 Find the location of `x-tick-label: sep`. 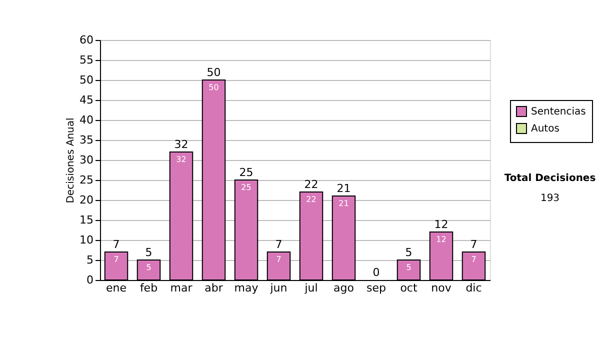

x-tick-label: sep is located at coordinates (376, 288).